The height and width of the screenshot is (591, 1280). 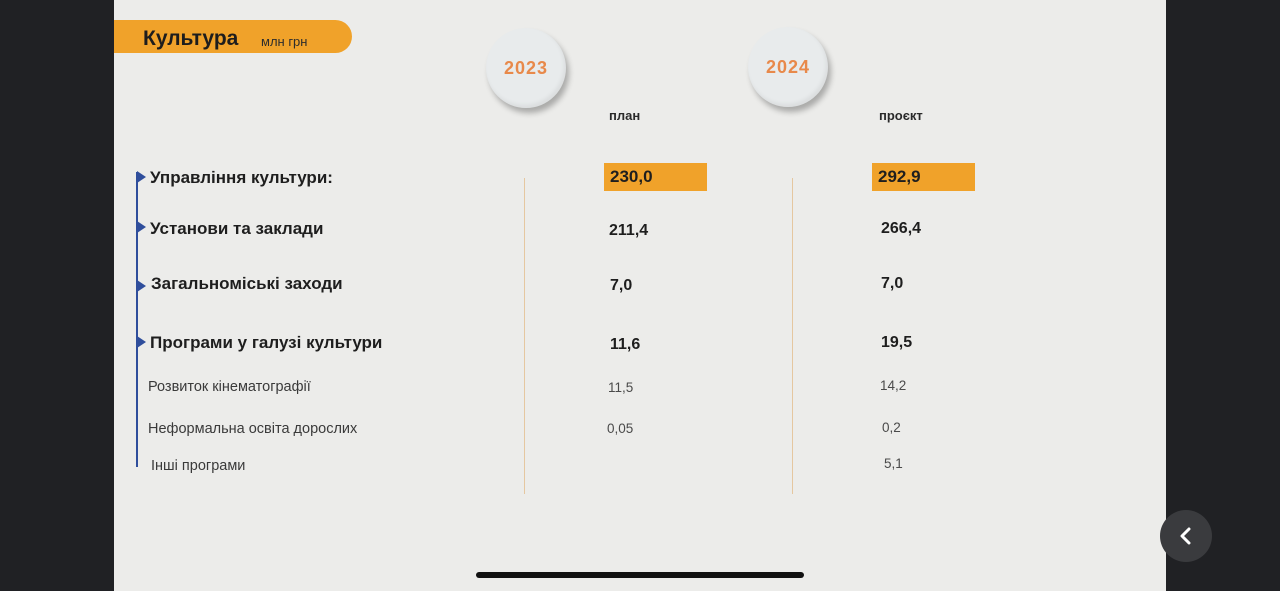 What do you see at coordinates (625, 115) in the screenshot?
I see `column-header-2023: план` at bounding box center [625, 115].